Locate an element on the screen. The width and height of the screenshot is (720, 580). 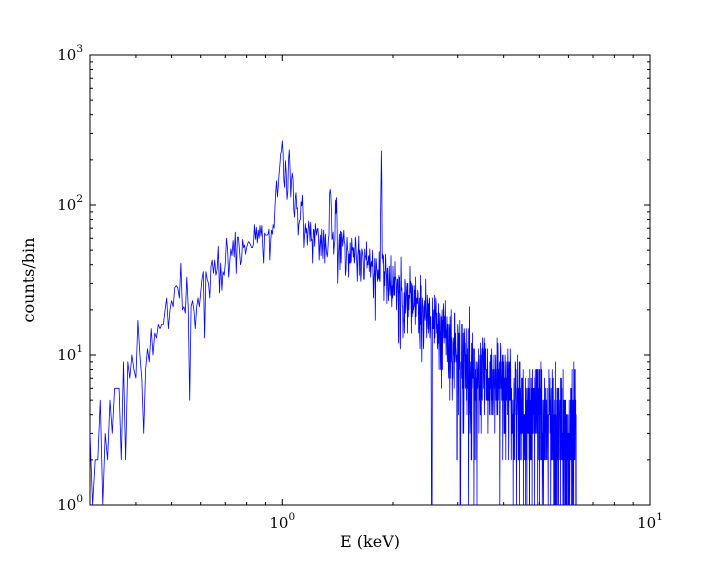
x-tick-labels: 10⁰ 10¹ is located at coordinates (466, 521).